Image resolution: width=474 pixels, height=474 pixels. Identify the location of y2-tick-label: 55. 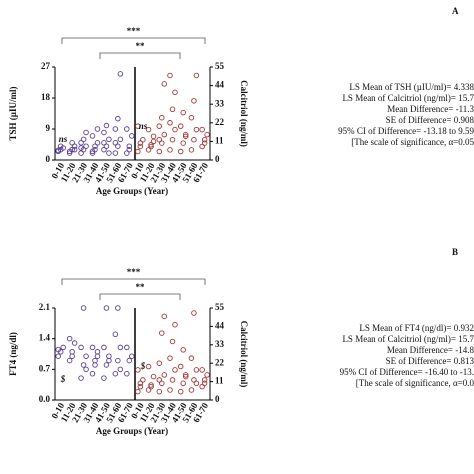
(220, 66).